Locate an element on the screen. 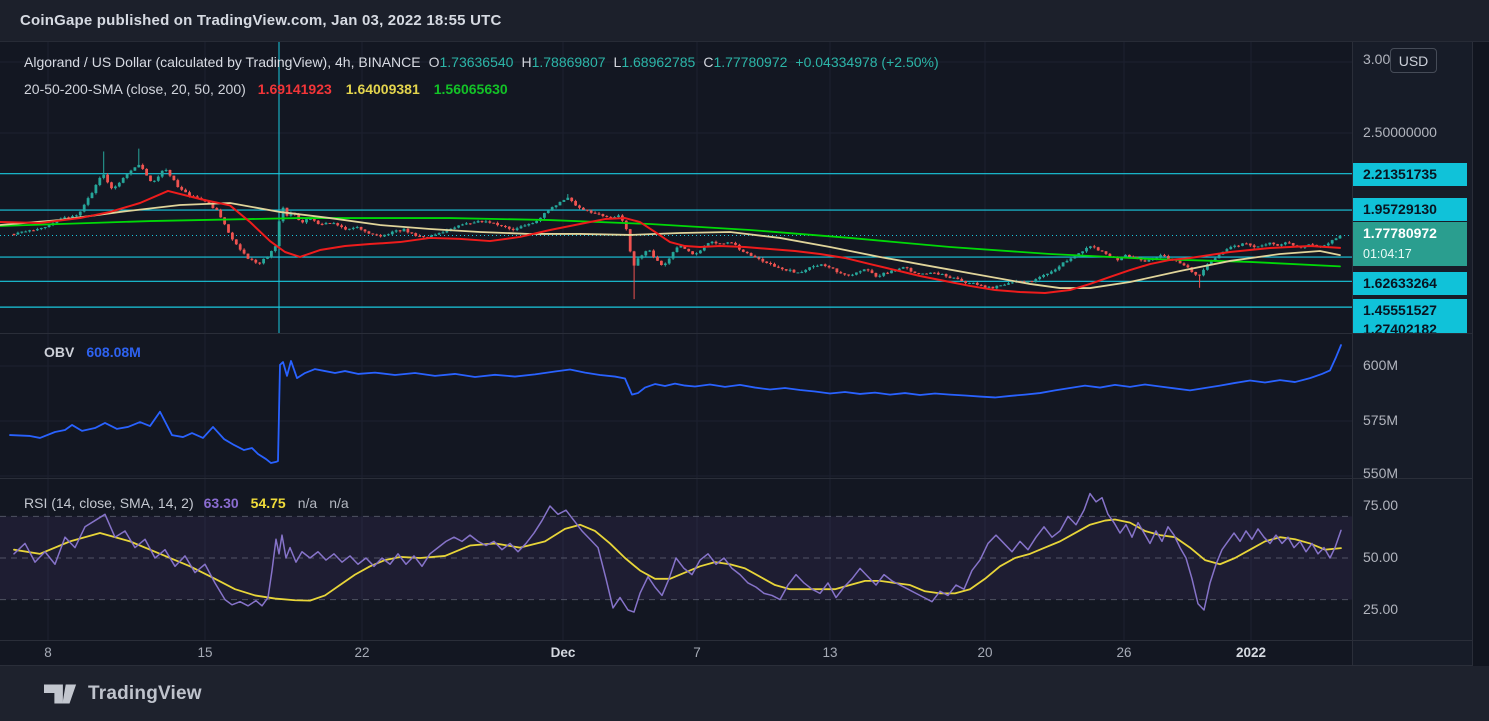  time-axis-label: 20 is located at coordinates (985, 652).